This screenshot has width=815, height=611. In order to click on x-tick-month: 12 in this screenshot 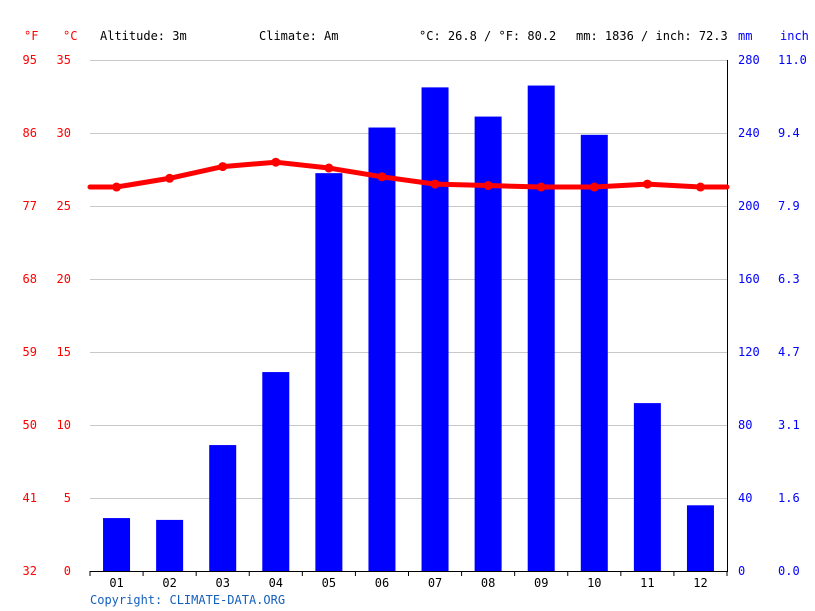, I will do `click(700, 583)`.